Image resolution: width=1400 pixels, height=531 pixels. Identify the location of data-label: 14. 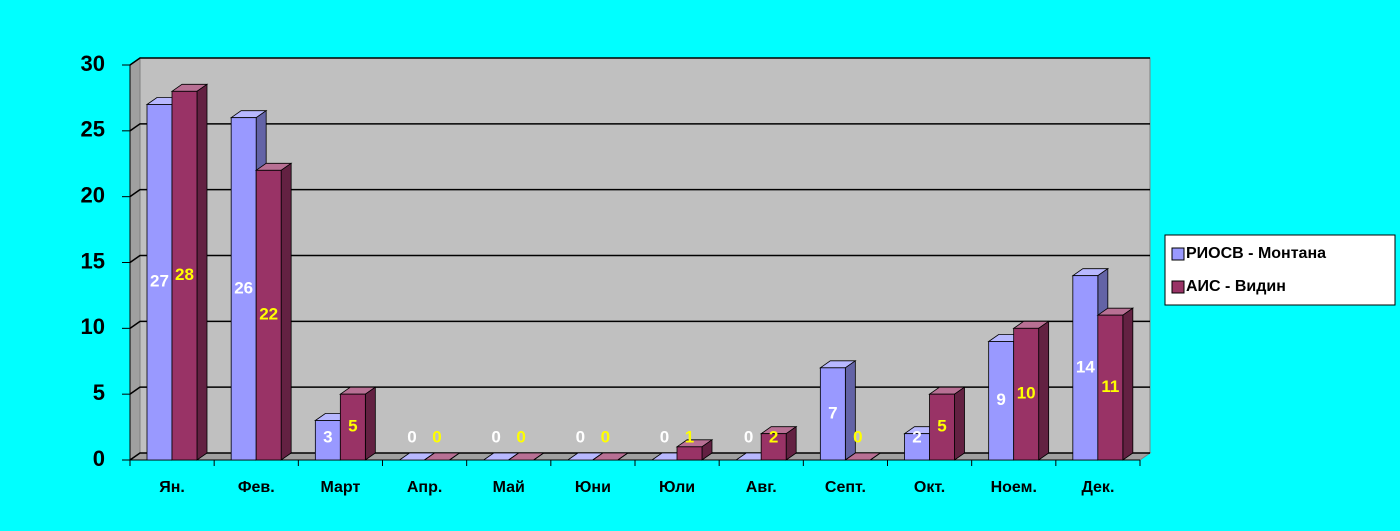
(1085, 366).